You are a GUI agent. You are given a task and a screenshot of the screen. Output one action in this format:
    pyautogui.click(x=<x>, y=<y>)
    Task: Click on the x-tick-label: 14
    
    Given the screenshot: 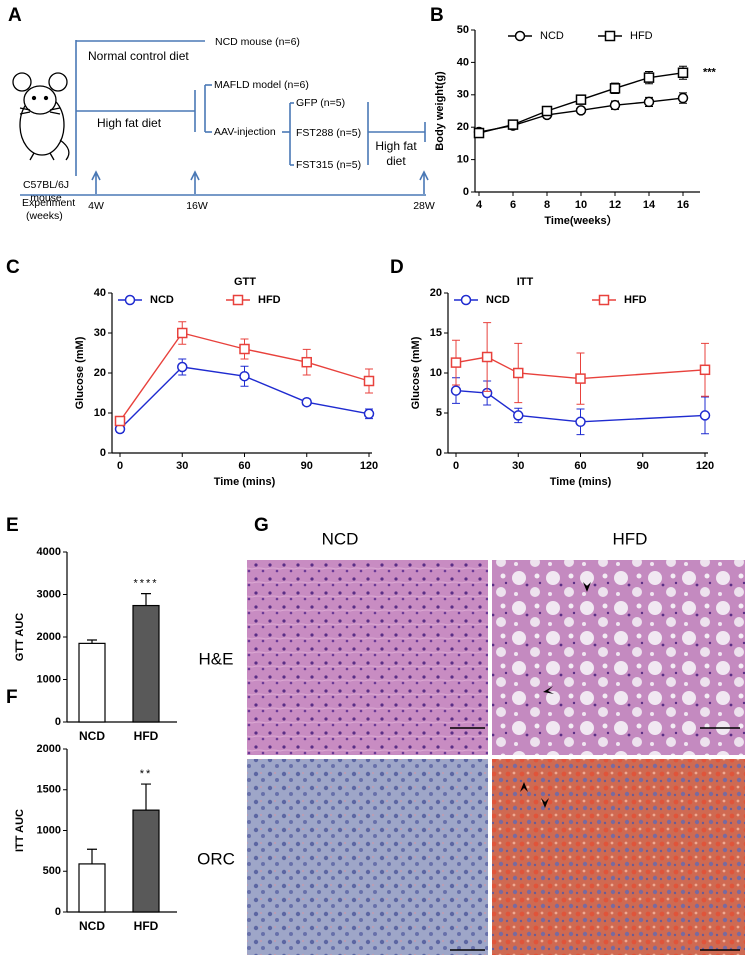 What is the action you would take?
    pyautogui.click(x=649, y=205)
    